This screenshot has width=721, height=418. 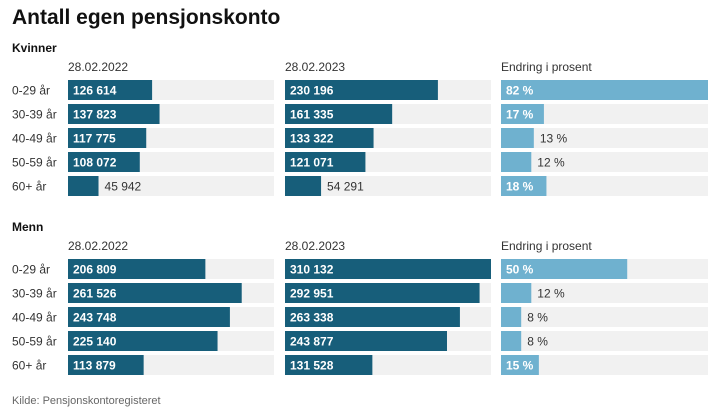 What do you see at coordinates (86, 401) in the screenshot?
I see `source-note: Kilde: Pensjonskontoregisteret` at bounding box center [86, 401].